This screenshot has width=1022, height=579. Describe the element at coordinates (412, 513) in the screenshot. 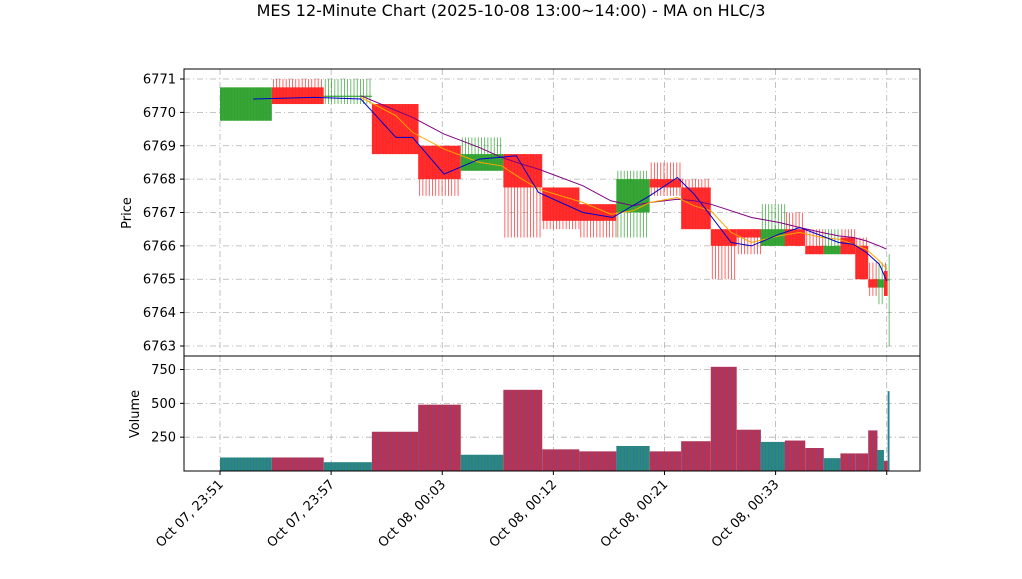

I see `x-tick-label: Oct 08, 00:03` at that location.